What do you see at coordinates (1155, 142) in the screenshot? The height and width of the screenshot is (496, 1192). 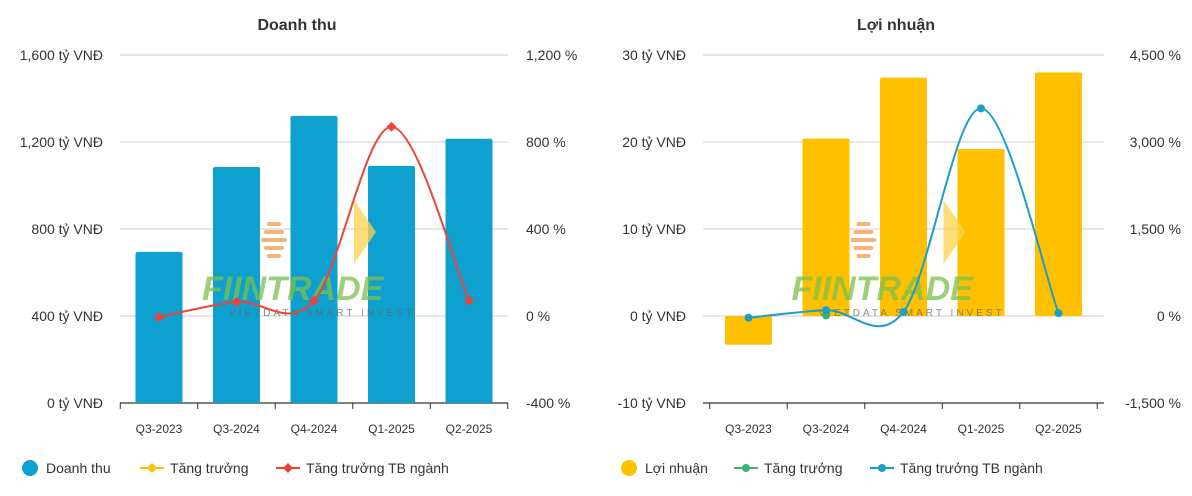 I see `y2-tick-label: 3,000 %` at bounding box center [1155, 142].